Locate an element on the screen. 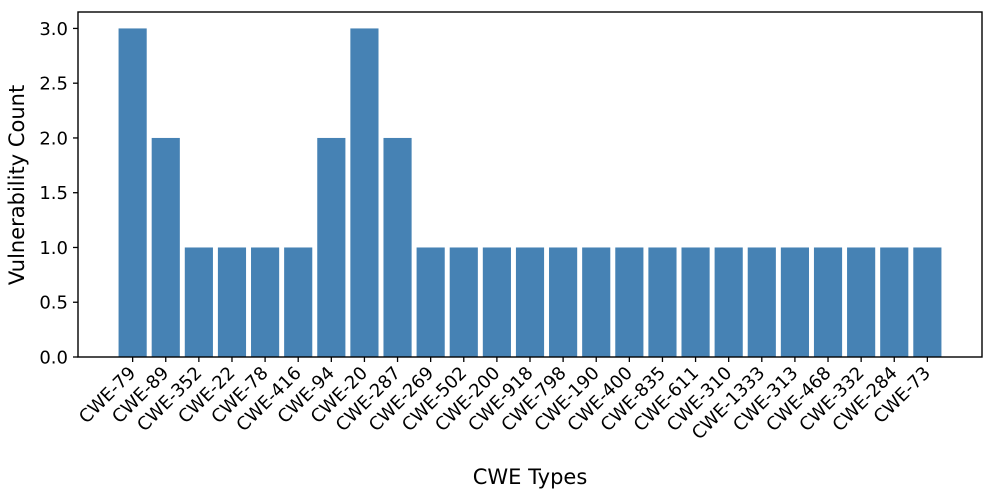  y-tick-label: 0.0 is located at coordinates (53, 358).